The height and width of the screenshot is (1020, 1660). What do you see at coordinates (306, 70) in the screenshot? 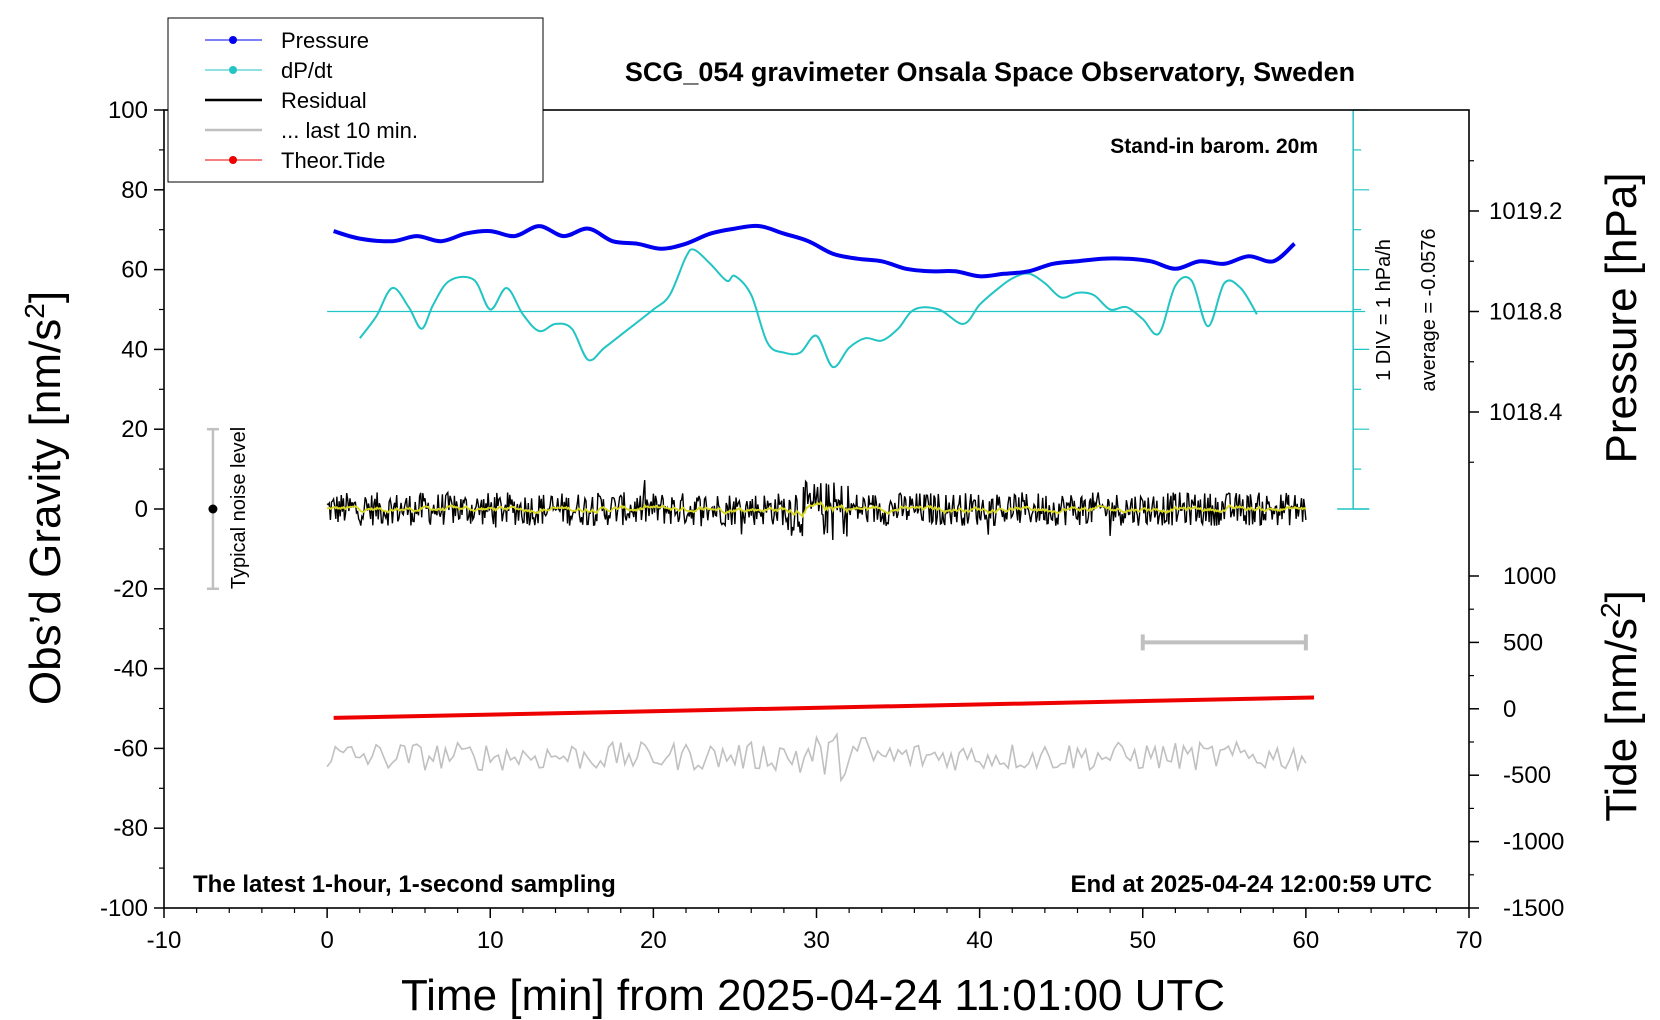
I see `legend-dpdt-label: dP/dt` at bounding box center [306, 70].